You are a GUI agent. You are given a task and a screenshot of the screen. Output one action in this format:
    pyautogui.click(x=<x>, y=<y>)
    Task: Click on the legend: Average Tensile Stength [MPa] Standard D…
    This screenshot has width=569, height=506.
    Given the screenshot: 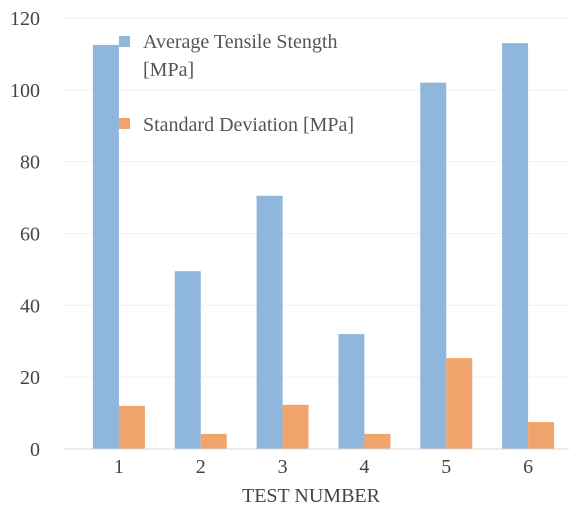 What is the action you would take?
    pyautogui.click(x=236, y=83)
    